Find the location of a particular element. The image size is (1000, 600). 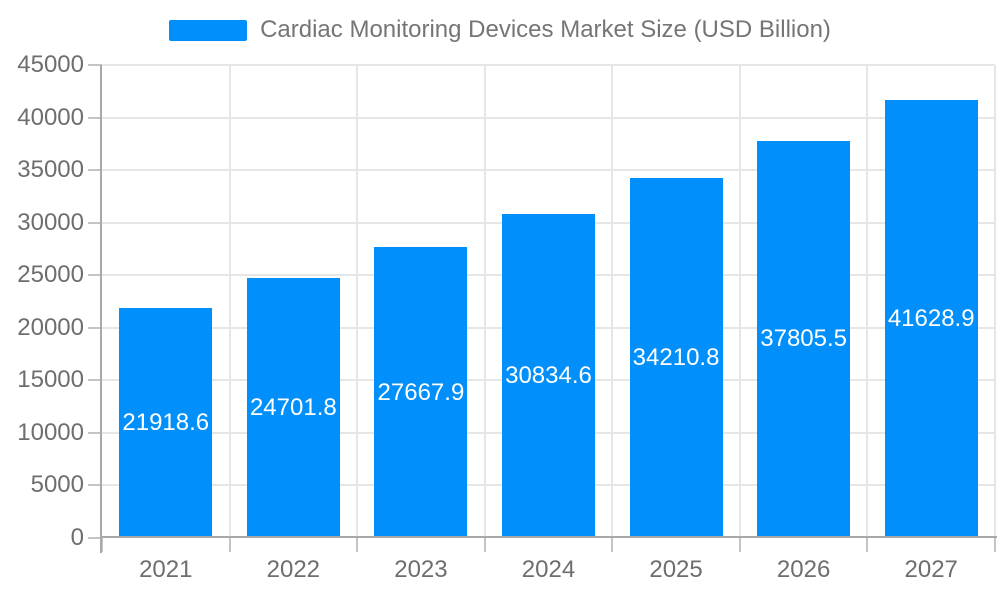

x-axis-label: 2027 is located at coordinates (931, 569).